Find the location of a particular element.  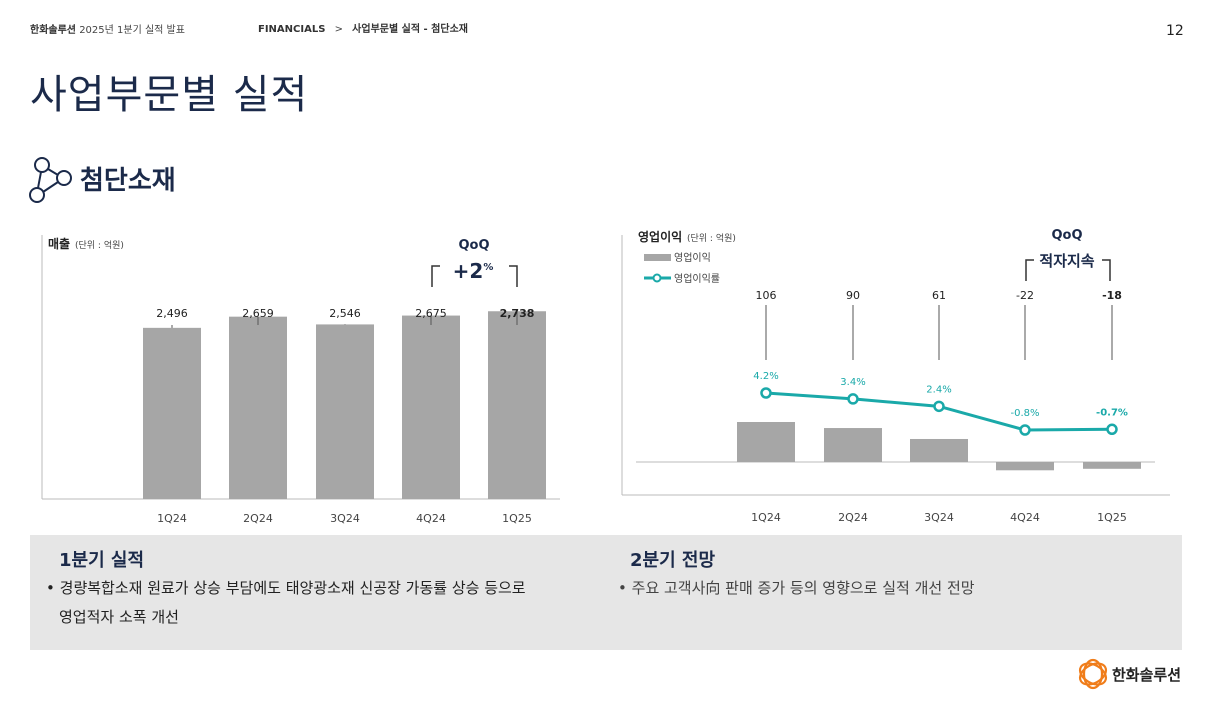

page-title: 사업부문별 실적 is located at coordinates (169, 95).